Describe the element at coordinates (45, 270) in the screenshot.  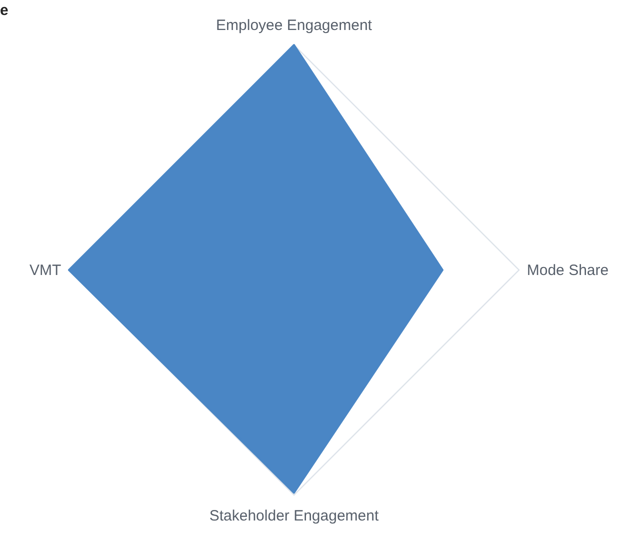
I see `spoke-label: VMT` at that location.